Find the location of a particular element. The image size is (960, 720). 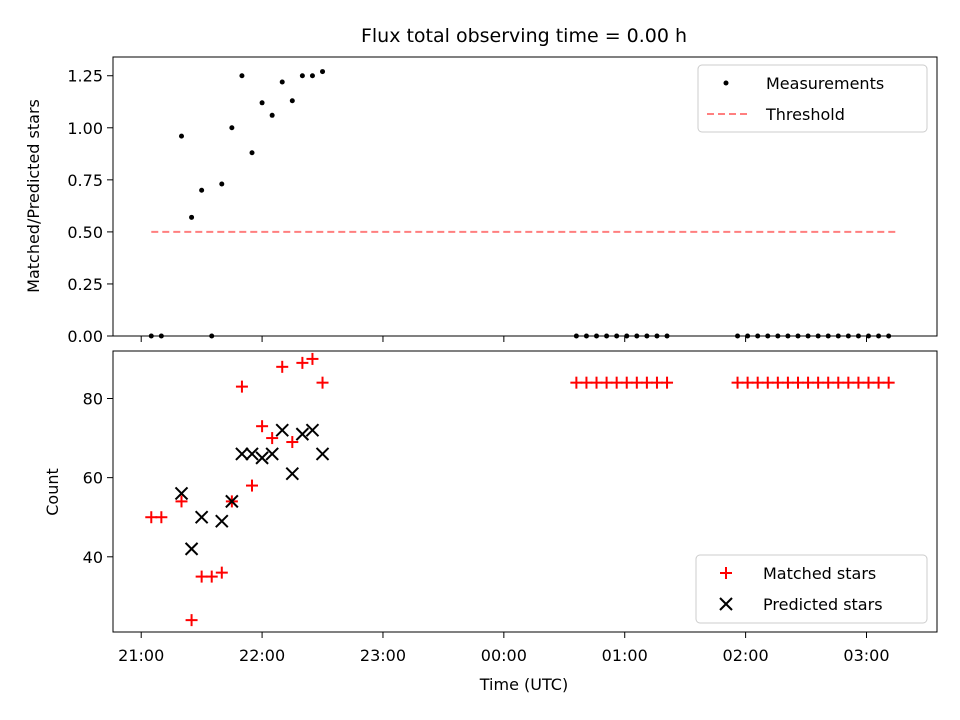

bottom-x-tick-label: 01:00 is located at coordinates (625, 655).